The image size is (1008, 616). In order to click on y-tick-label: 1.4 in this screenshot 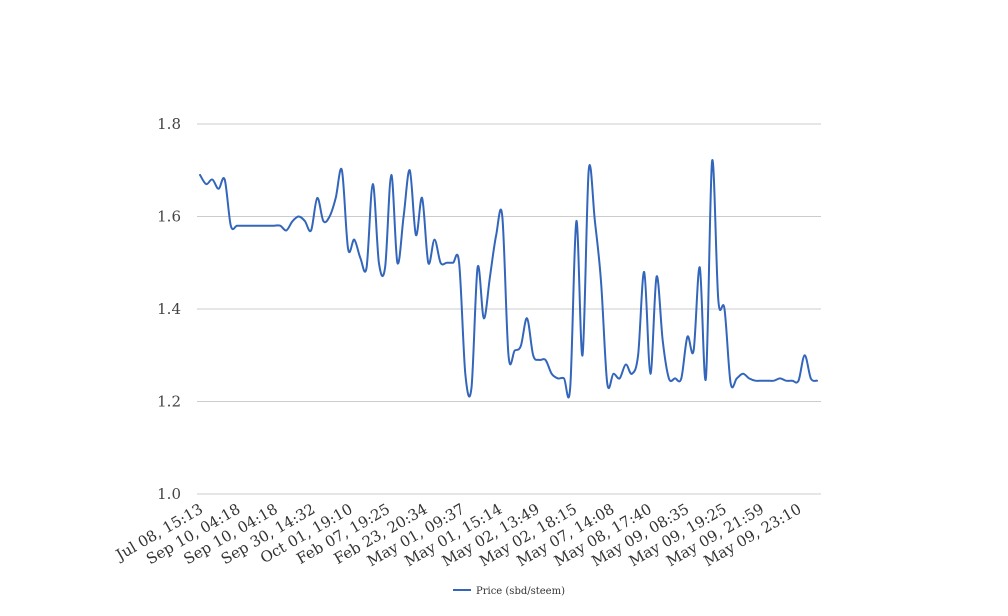, I will do `click(169, 309)`.